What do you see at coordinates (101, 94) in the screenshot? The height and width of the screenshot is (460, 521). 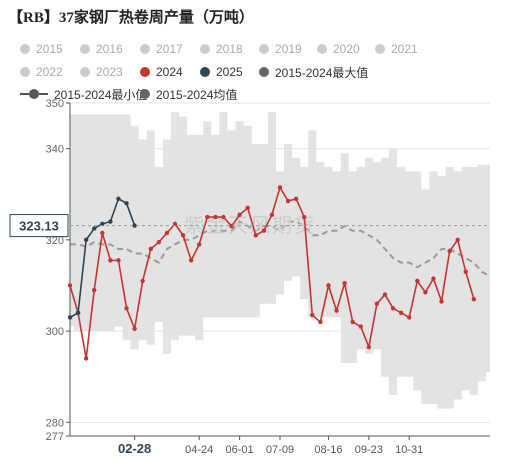 I see `legend-label: 2015-2024最小值` at bounding box center [101, 94].